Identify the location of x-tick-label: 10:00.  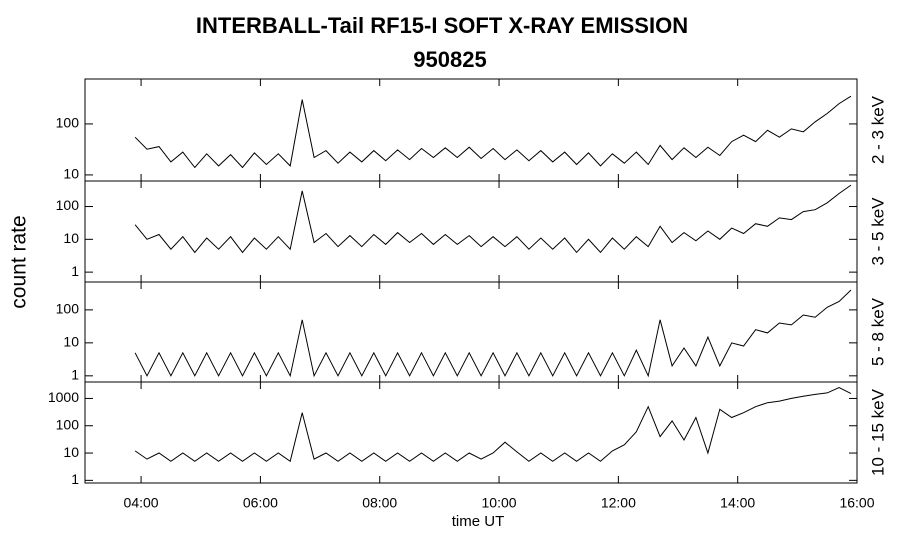
(499, 503).